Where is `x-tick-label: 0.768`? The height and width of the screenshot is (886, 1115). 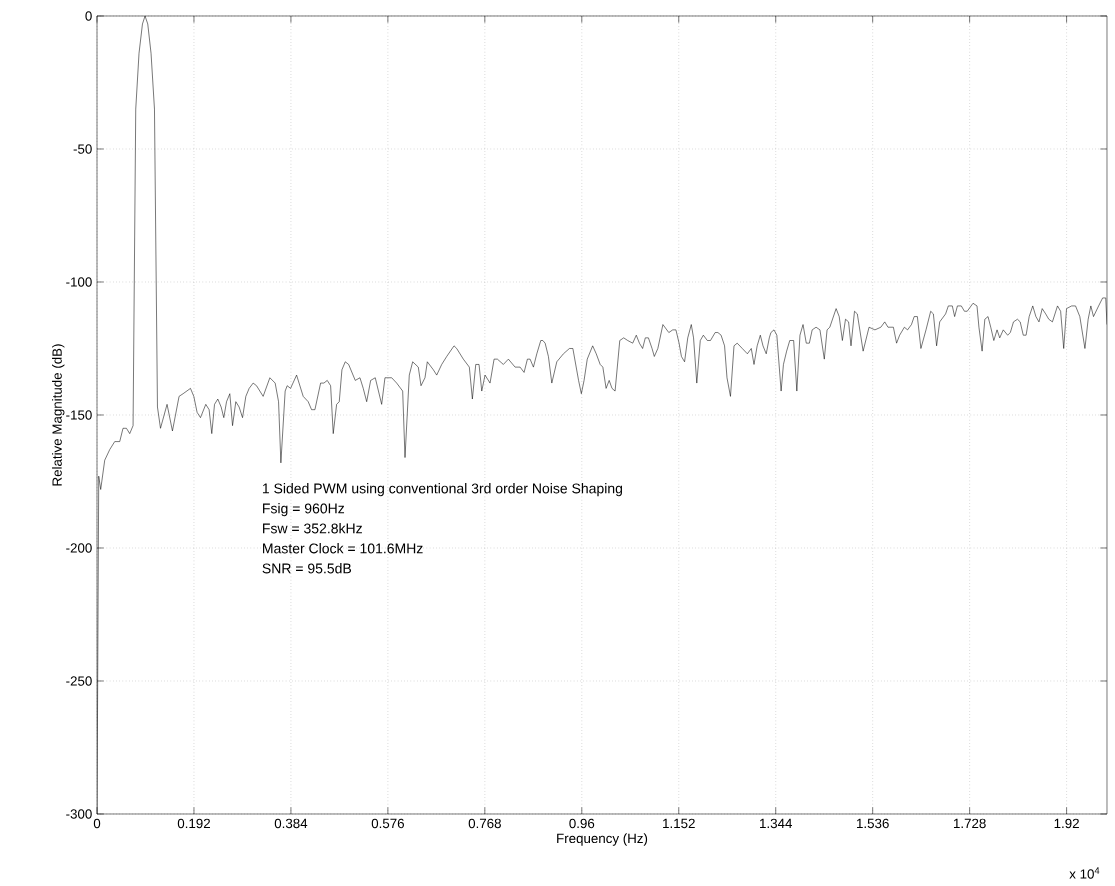 x-tick-label: 0.768 is located at coordinates (484, 823).